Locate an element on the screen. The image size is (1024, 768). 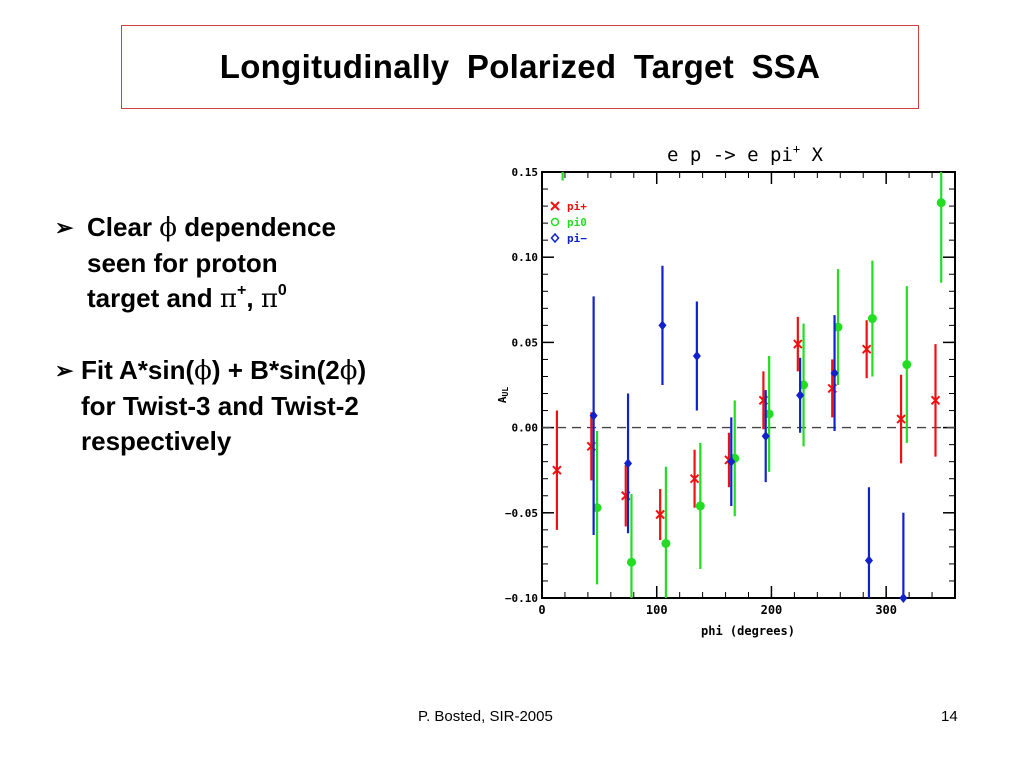
bullet-2-p1: Fit A*sin( is located at coordinates (138, 370).